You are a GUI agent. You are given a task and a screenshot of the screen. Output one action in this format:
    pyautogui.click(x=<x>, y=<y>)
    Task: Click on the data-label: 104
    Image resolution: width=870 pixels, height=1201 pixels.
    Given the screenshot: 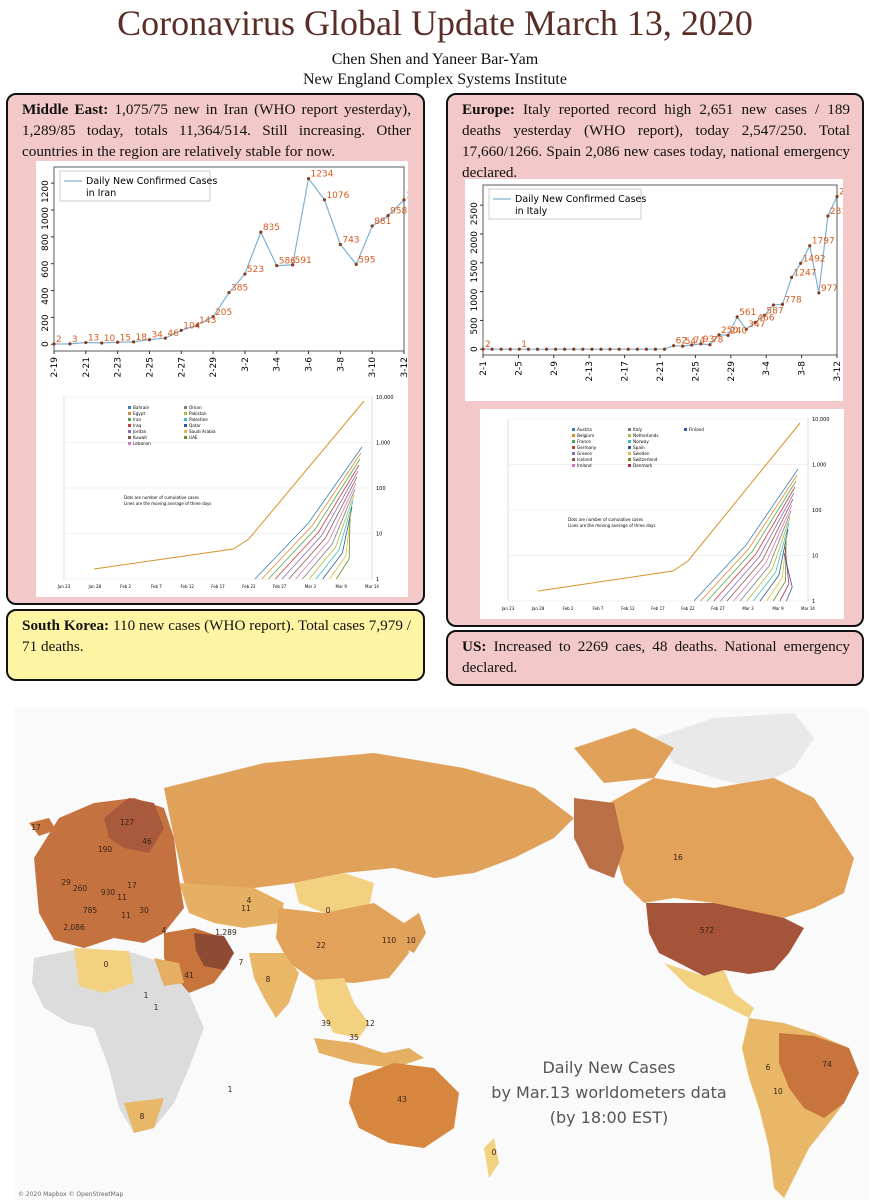 What is the action you would take?
    pyautogui.click(x=191, y=326)
    